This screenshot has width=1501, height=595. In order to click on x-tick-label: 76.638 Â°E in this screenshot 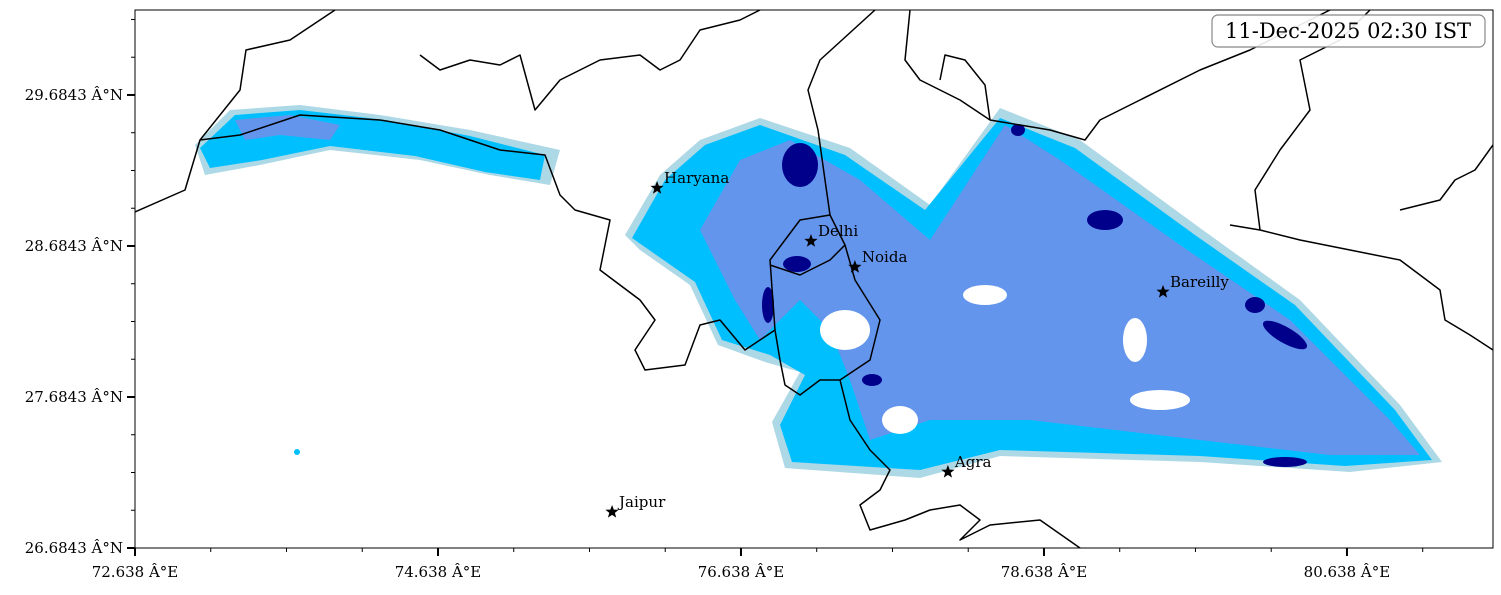, I will do `click(741, 572)`.